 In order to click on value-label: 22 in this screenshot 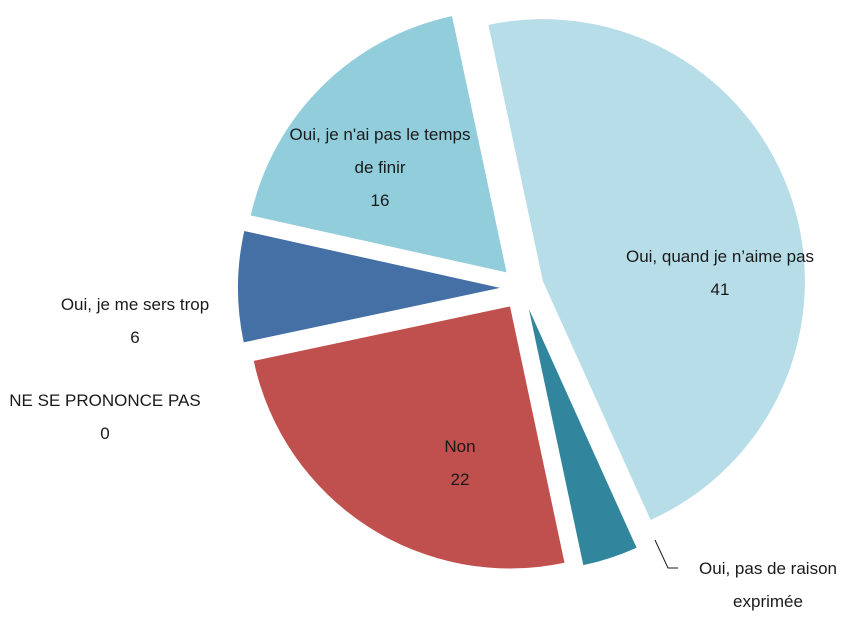, I will do `click(460, 479)`.